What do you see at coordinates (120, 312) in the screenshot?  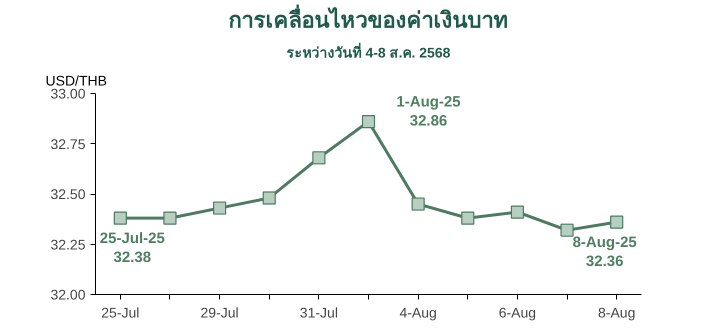 I see `x-tick-label: 25-Jul` at bounding box center [120, 312].